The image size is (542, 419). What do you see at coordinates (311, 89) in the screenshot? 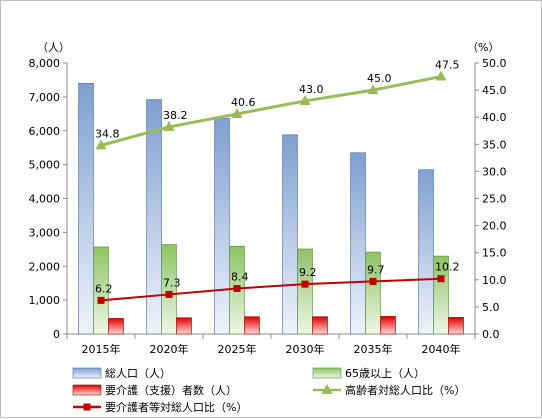
I see `aging-rate-label: 43.0` at bounding box center [311, 89].